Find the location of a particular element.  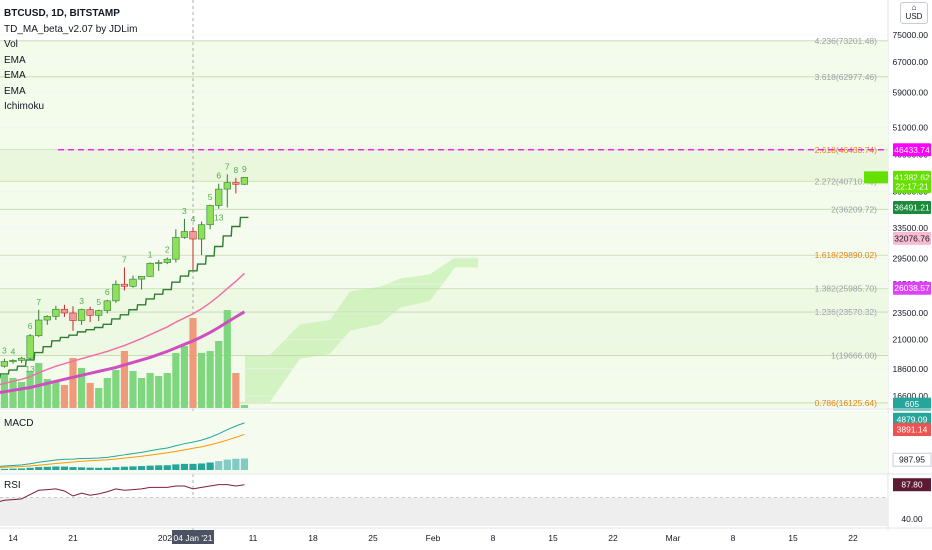

indicator-volume: Vol is located at coordinates (11, 44).